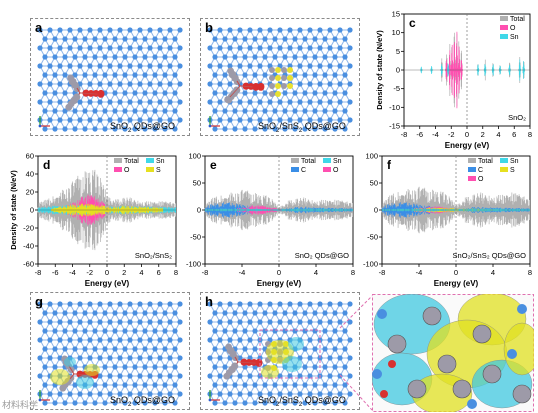  Describe the element at coordinates (38, 272) in the screenshot. I see `x-tick-label: -8` at that location.